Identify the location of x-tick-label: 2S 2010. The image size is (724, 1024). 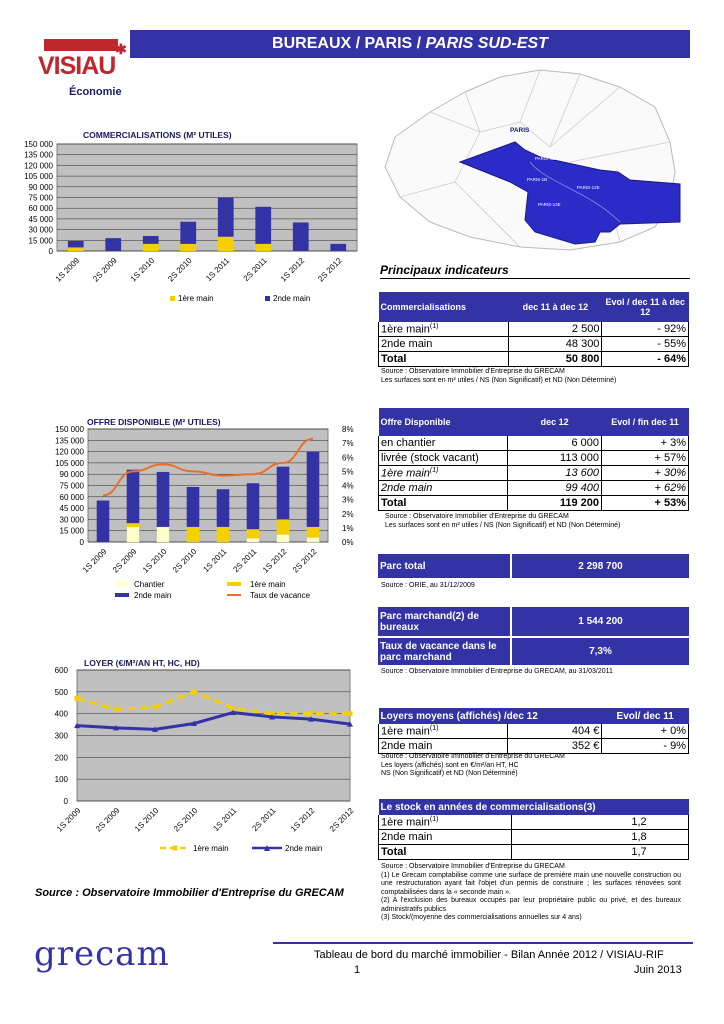
(180, 270).